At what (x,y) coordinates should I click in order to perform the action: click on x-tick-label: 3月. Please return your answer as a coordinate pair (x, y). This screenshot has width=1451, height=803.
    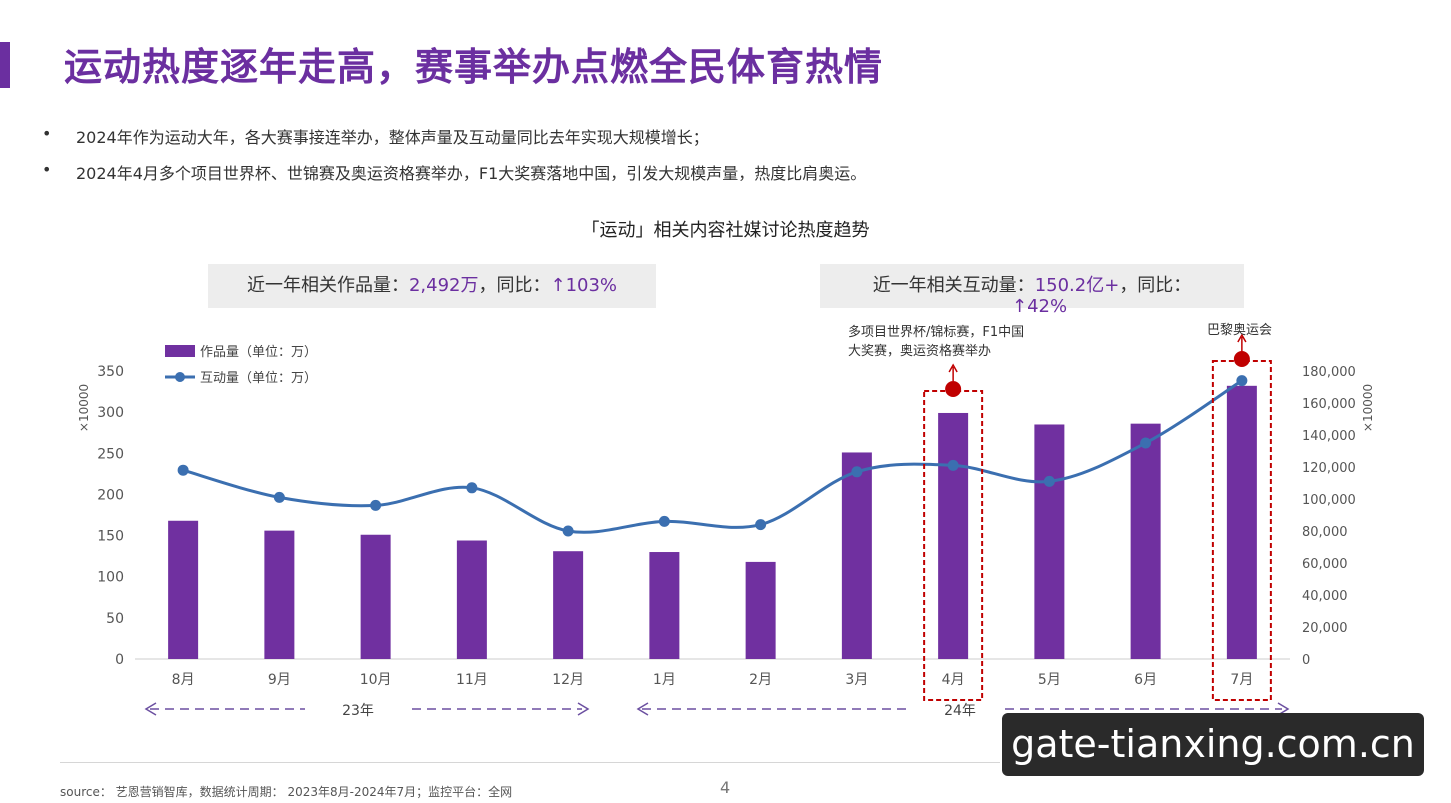
    Looking at the image, I should click on (856, 680).